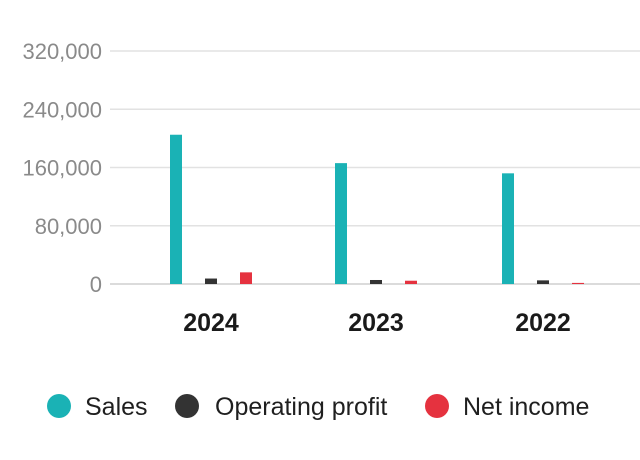  I want to click on legend-item-operating-profit: Operating profit, so click(281, 407).